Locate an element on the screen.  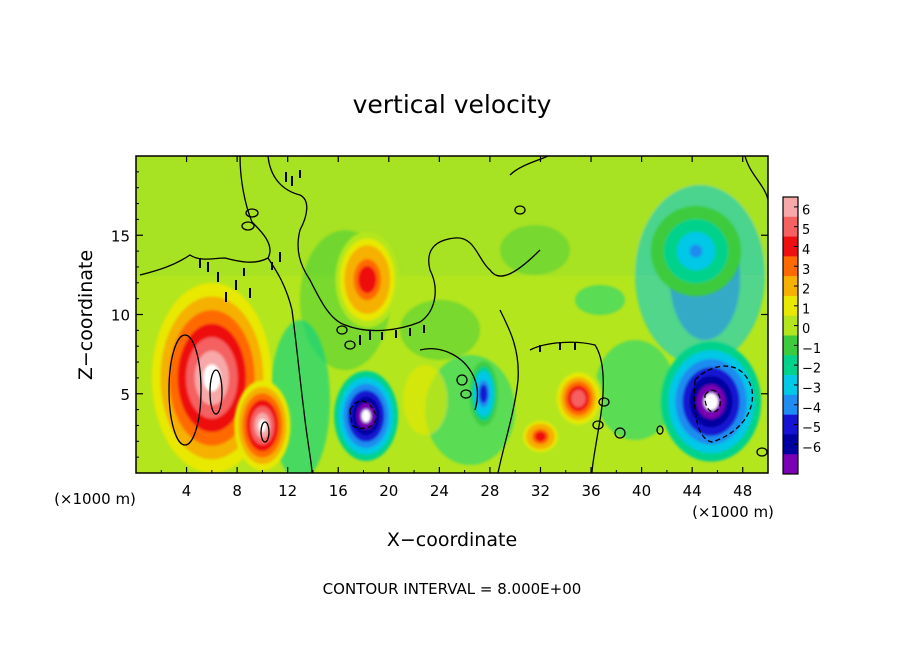
colorbar-label: −4 is located at coordinates (811, 408).